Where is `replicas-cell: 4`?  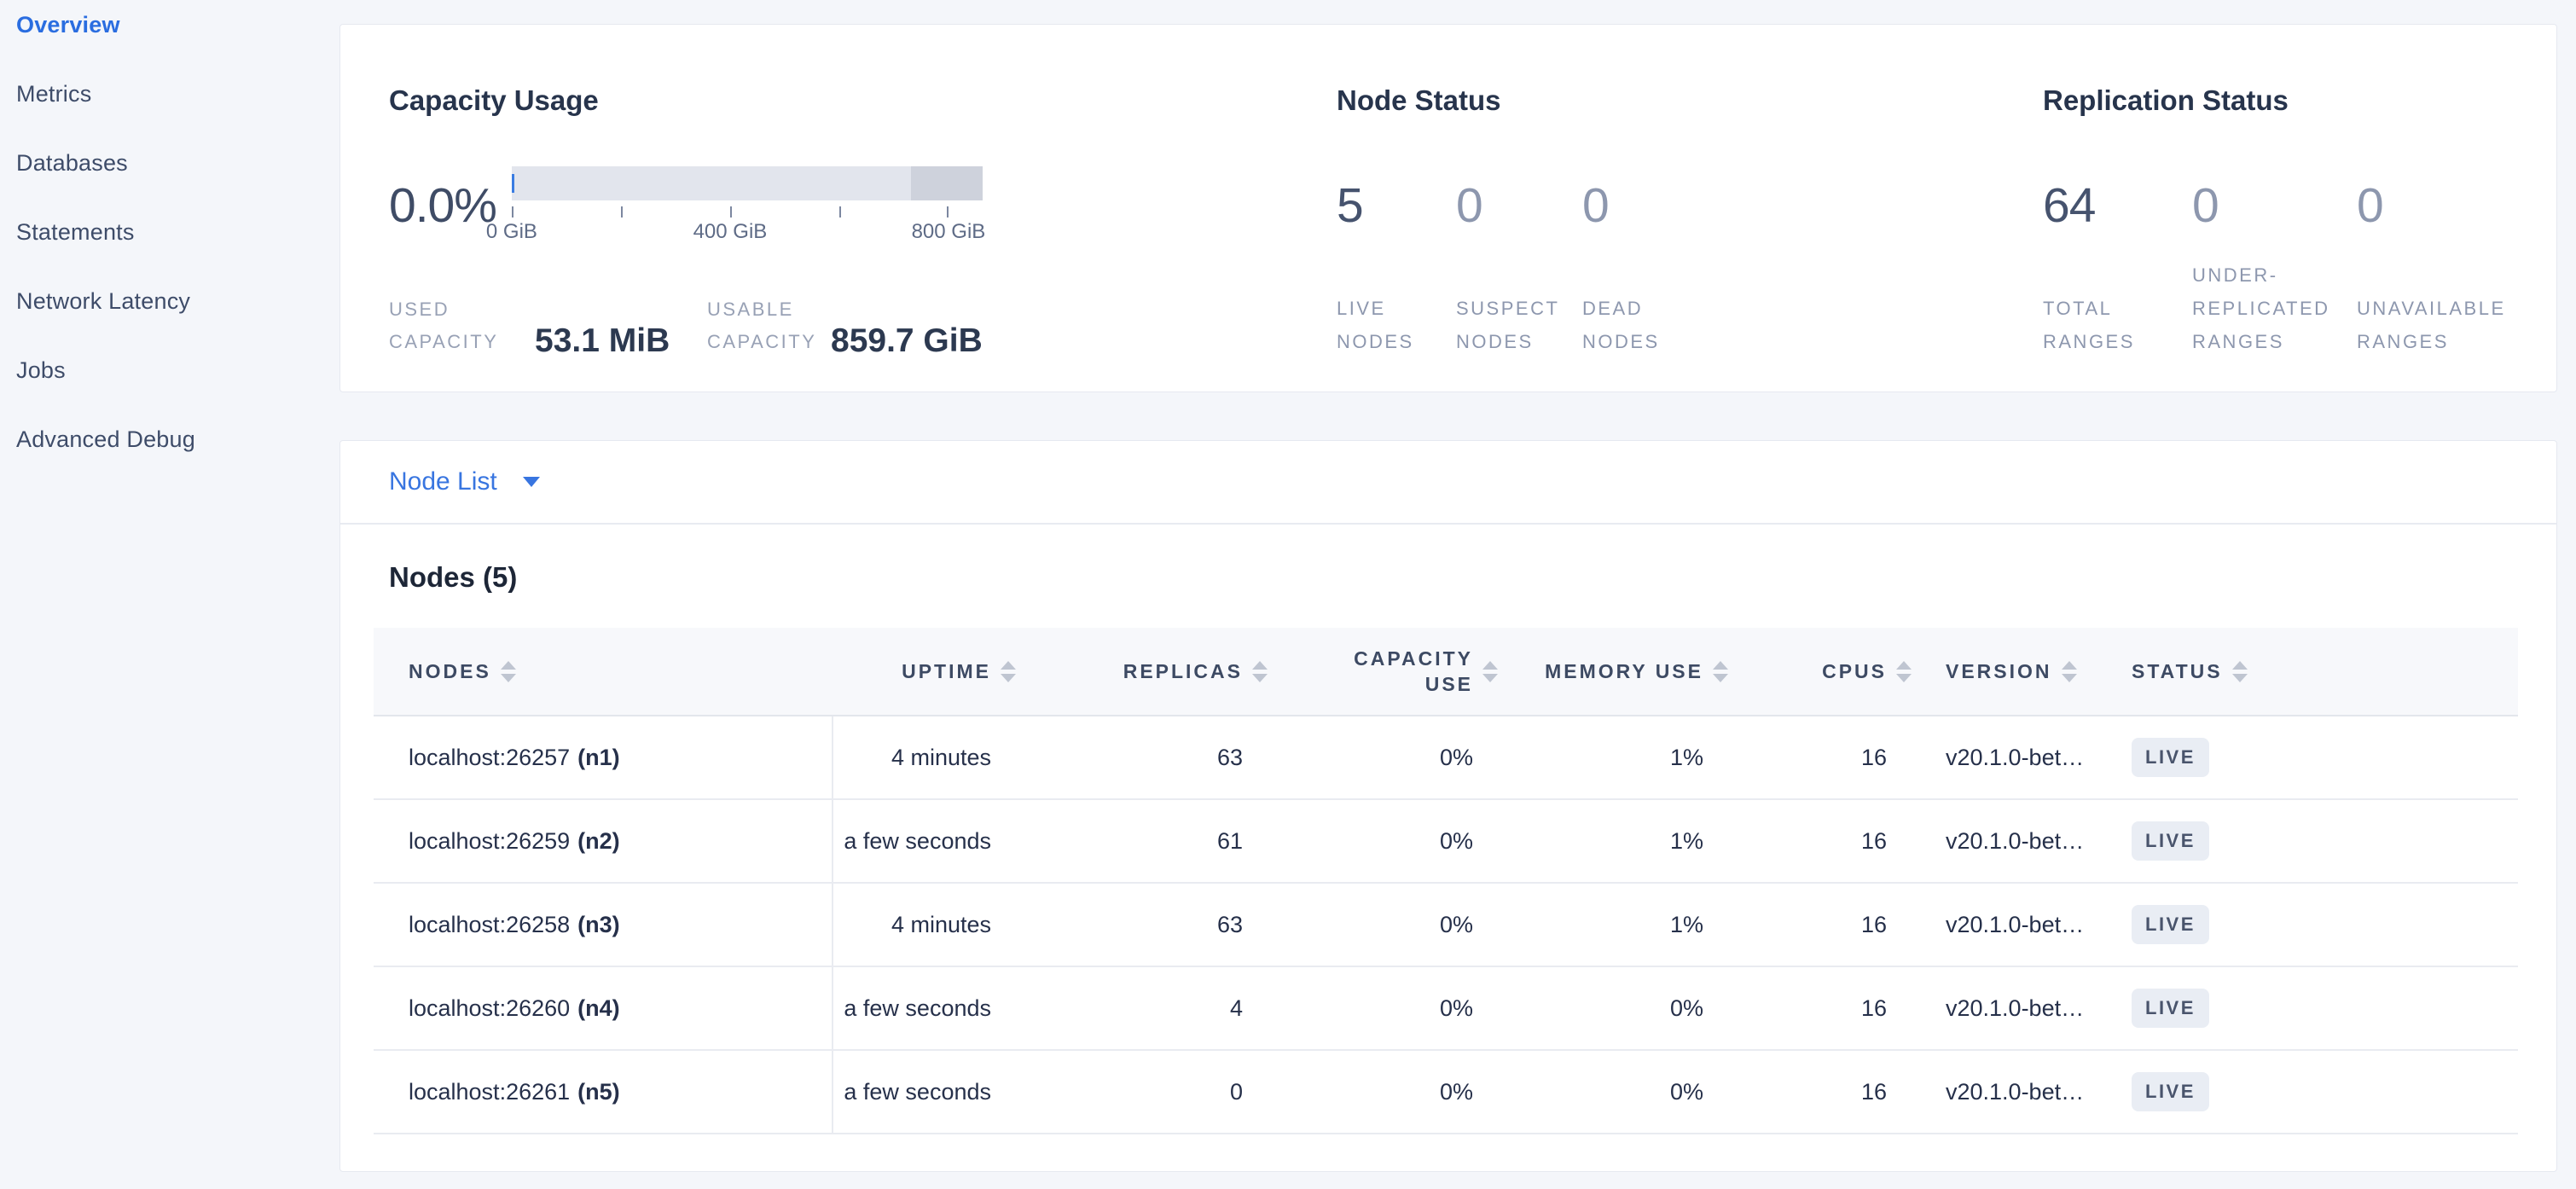
replicas-cell: 4 is located at coordinates (1236, 1008).